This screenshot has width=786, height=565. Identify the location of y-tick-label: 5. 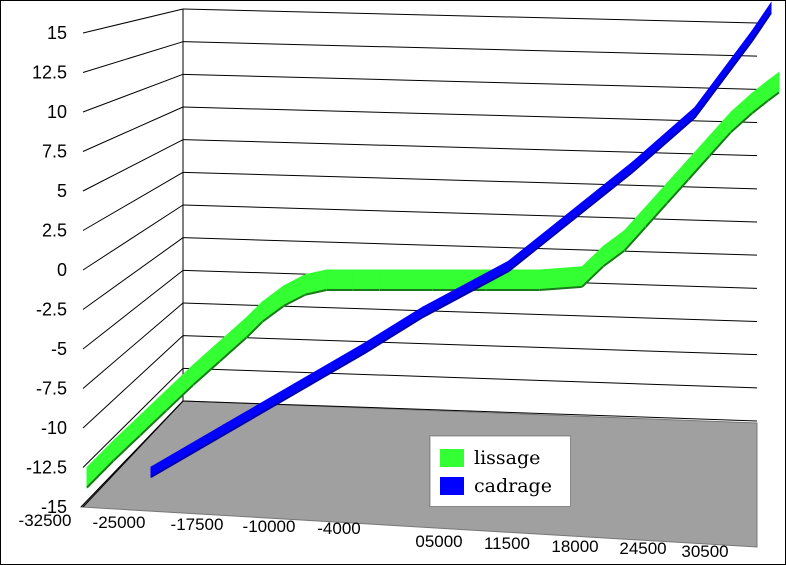
(62, 191).